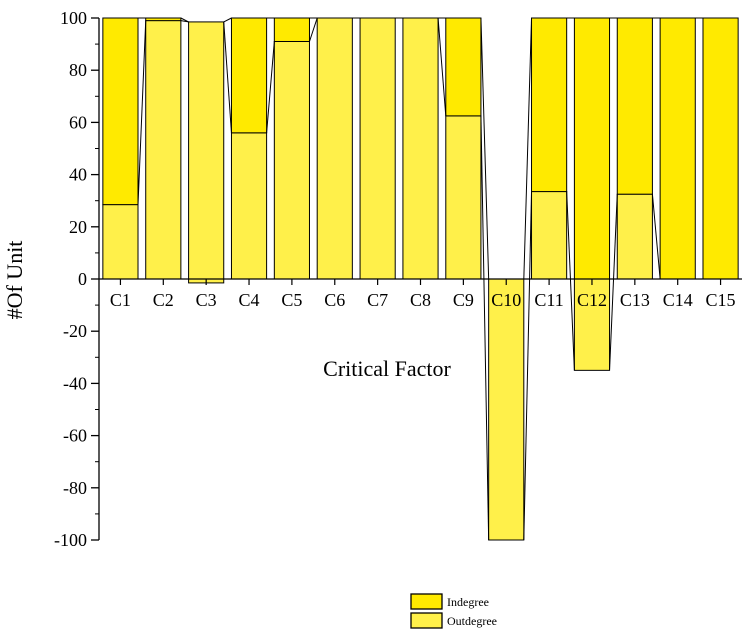 Image resolution: width=742 pixels, height=635 pixels. Describe the element at coordinates (377, 300) in the screenshot. I see `x-tick-label-c7: C7` at that location.